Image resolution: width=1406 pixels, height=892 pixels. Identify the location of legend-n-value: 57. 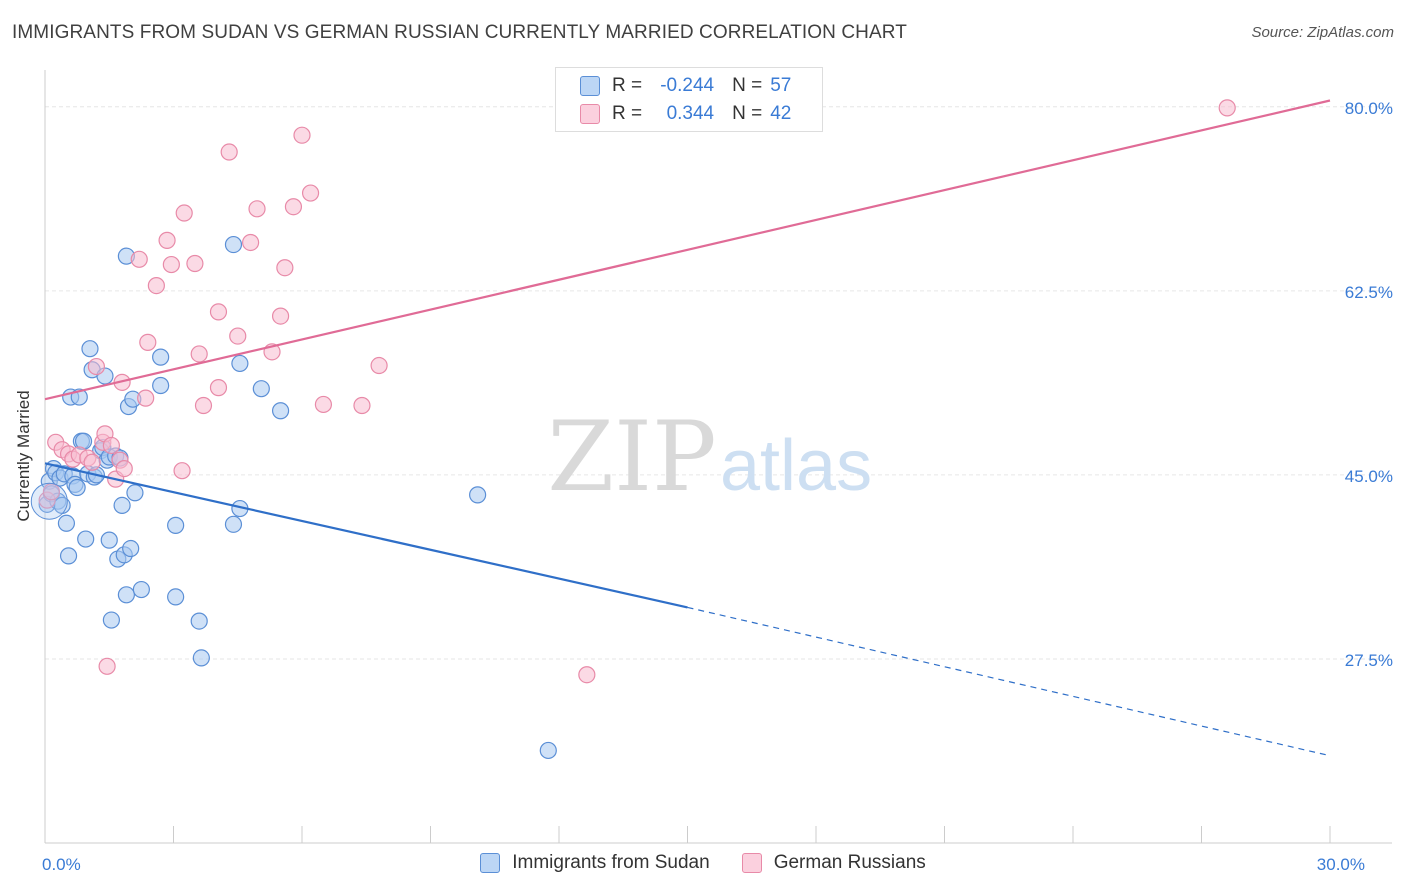
(781, 85).